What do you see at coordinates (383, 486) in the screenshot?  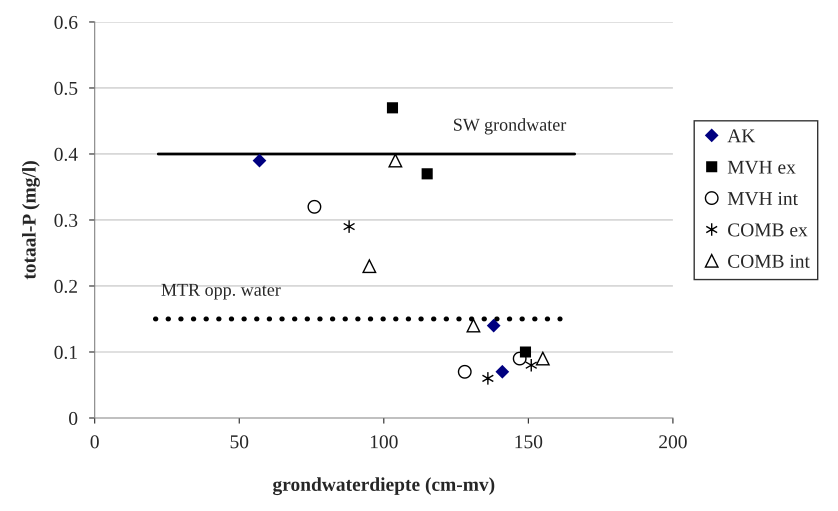 I see `x-axis-title: grondwaterdiepte (cm-mv)` at bounding box center [383, 486].